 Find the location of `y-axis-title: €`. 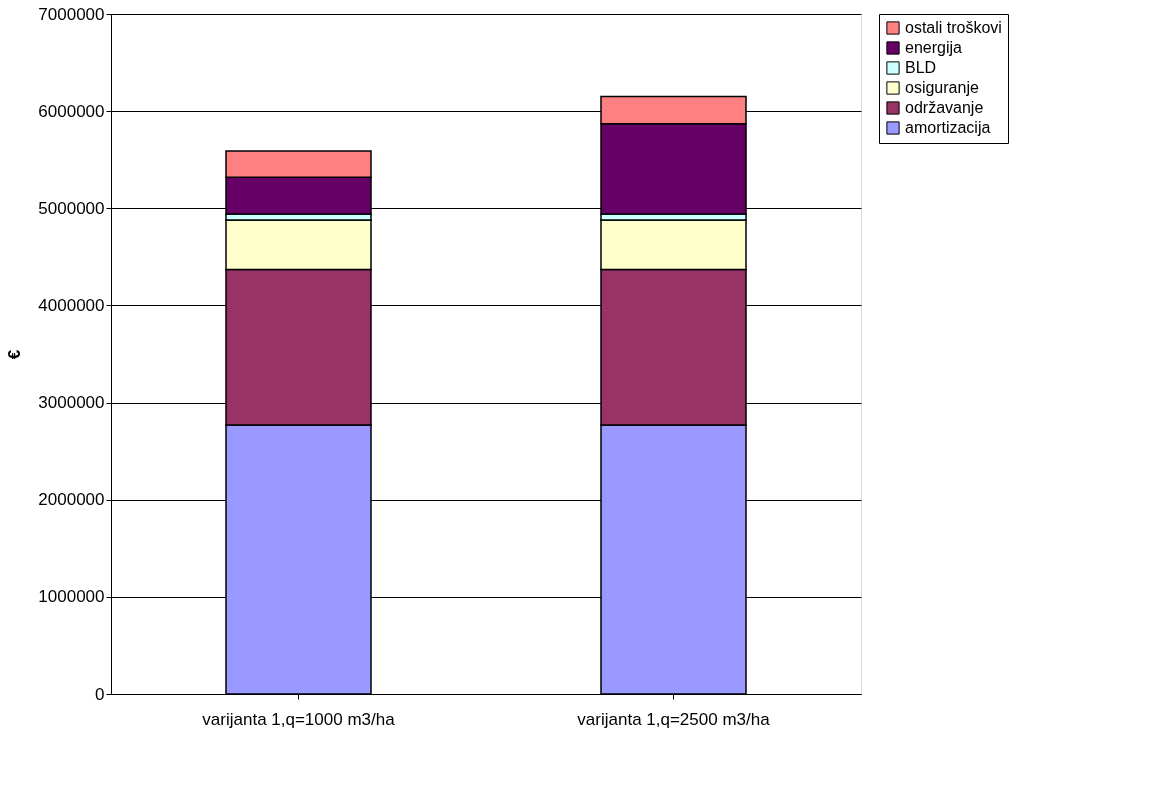

y-axis-title: € is located at coordinates (15, 354).